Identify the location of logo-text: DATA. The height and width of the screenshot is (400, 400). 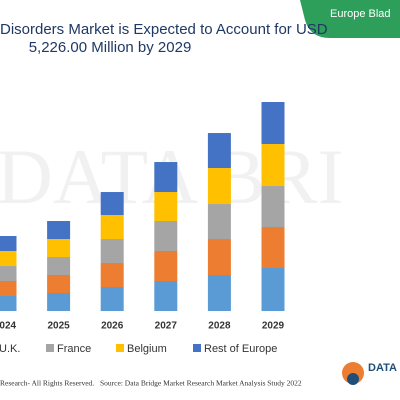
(382, 368).